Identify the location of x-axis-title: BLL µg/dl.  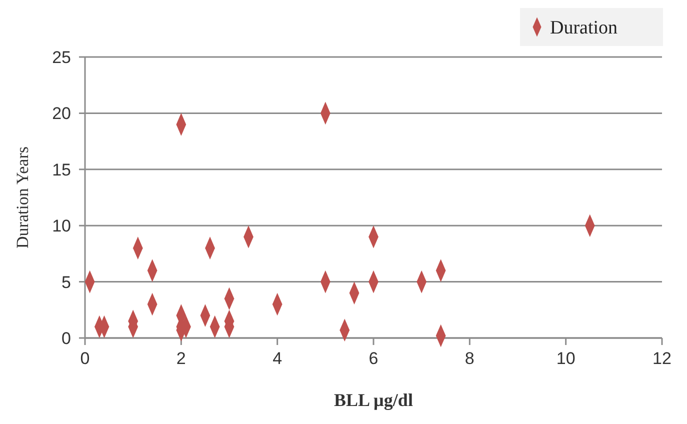
(373, 400).